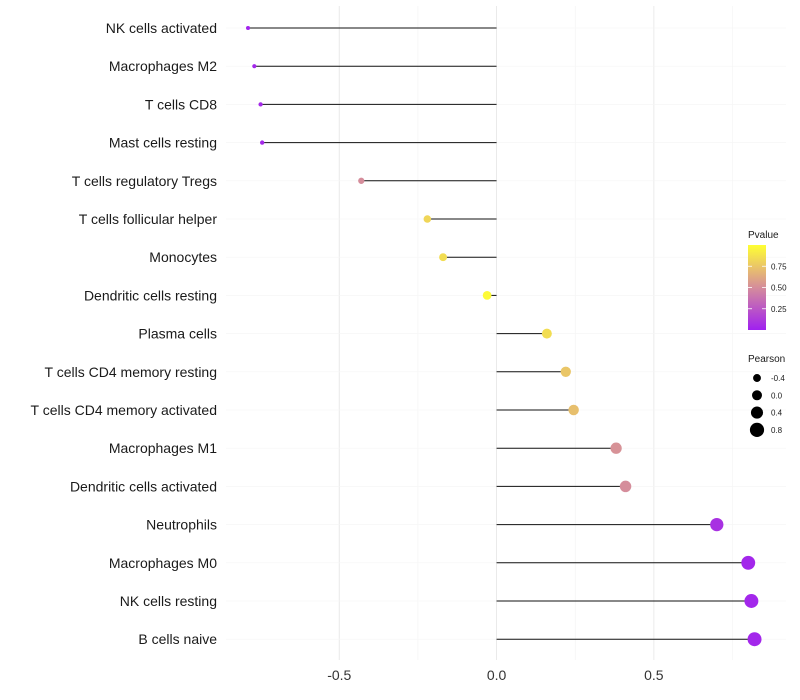 Image resolution: width=800 pixels, height=700 pixels. What do you see at coordinates (654, 675) in the screenshot?
I see `x-tick-label: 0.5` at bounding box center [654, 675].